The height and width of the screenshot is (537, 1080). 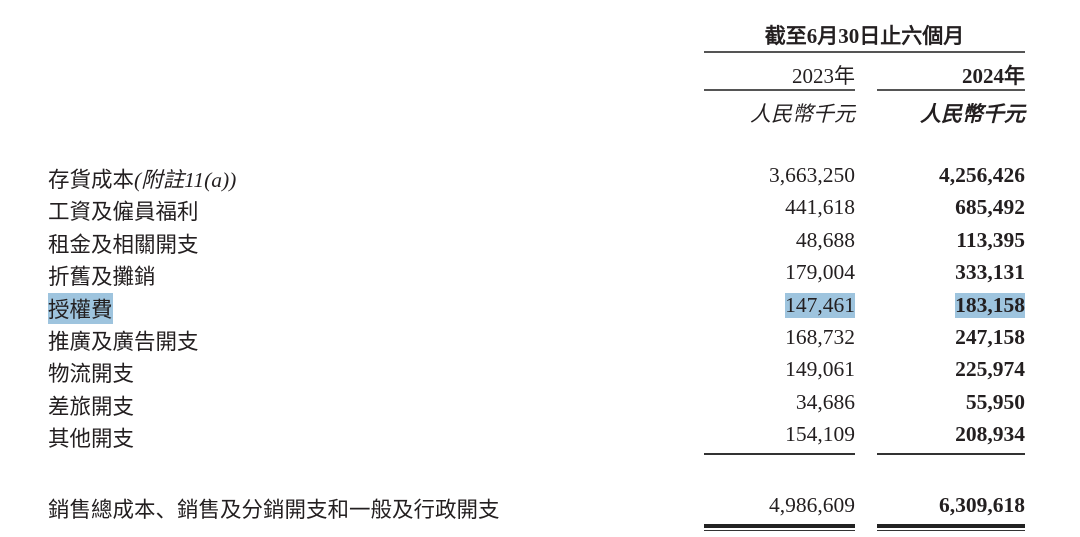 I want to click on unit-2024: 人民幣千元, so click(x=972, y=114).